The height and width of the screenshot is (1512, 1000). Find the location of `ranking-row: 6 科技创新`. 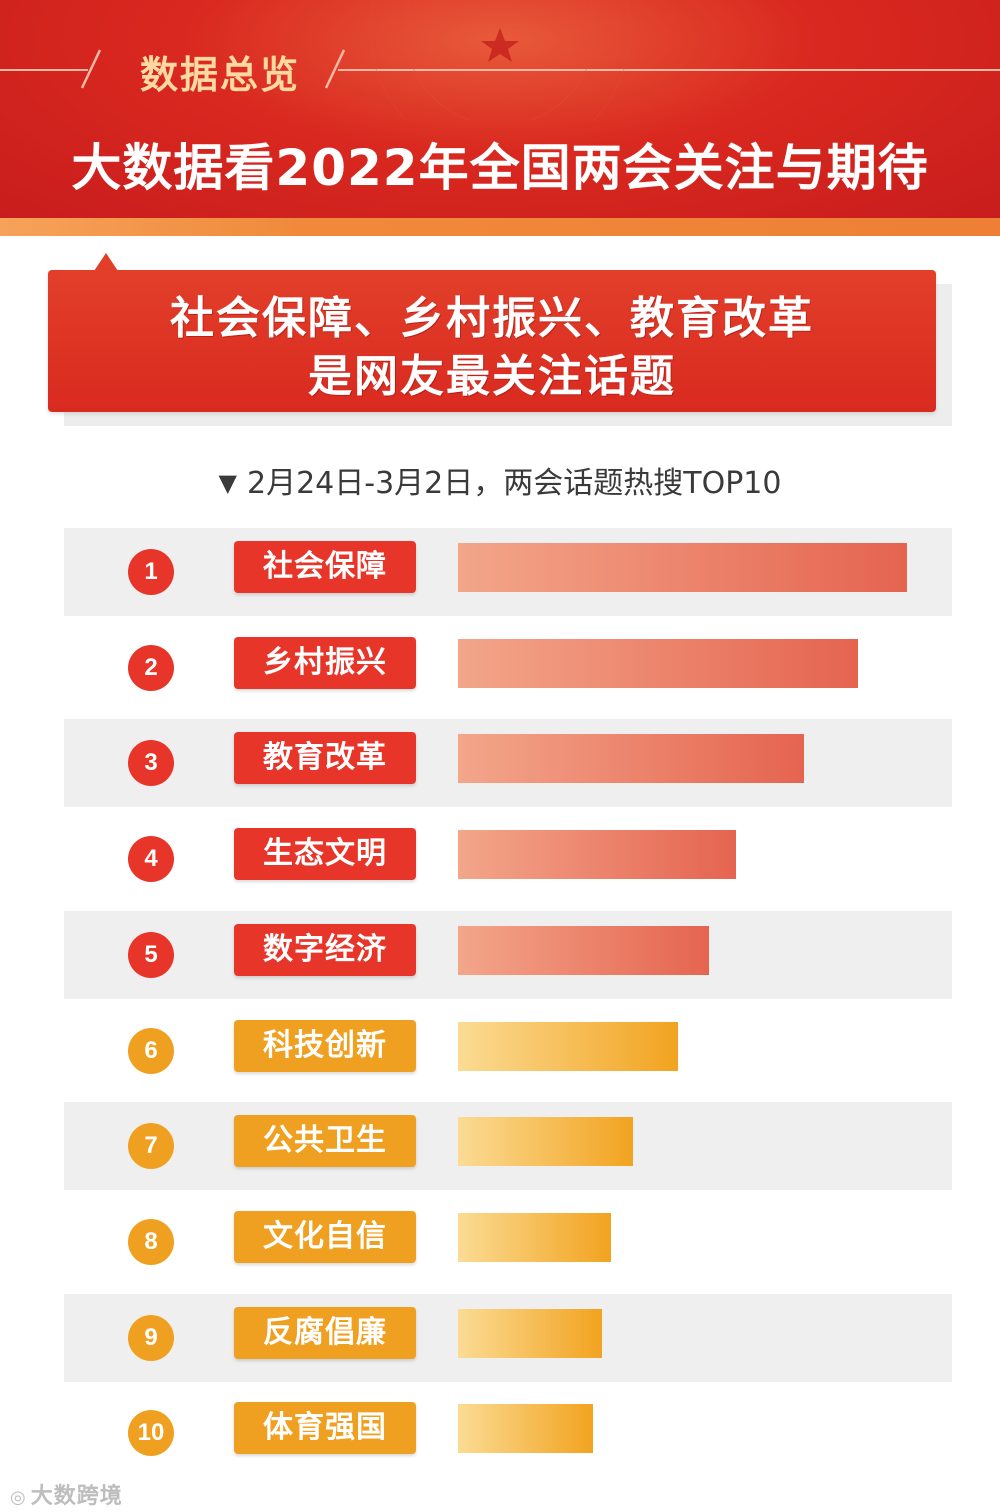

ranking-row: 6 科技创新 is located at coordinates (508, 1051).